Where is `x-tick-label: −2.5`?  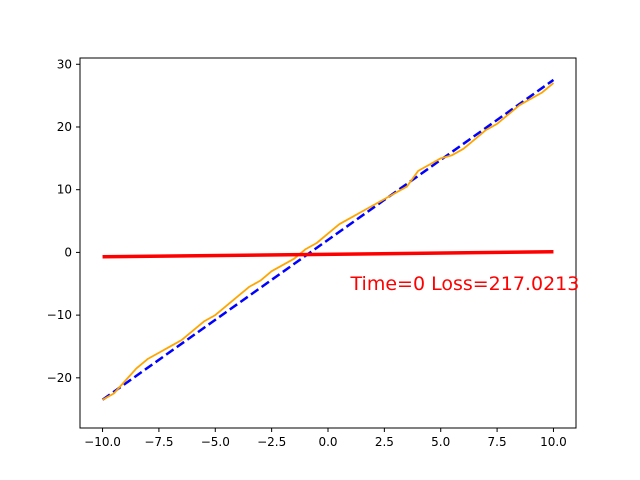 x-tick-label: −2.5 is located at coordinates (271, 442).